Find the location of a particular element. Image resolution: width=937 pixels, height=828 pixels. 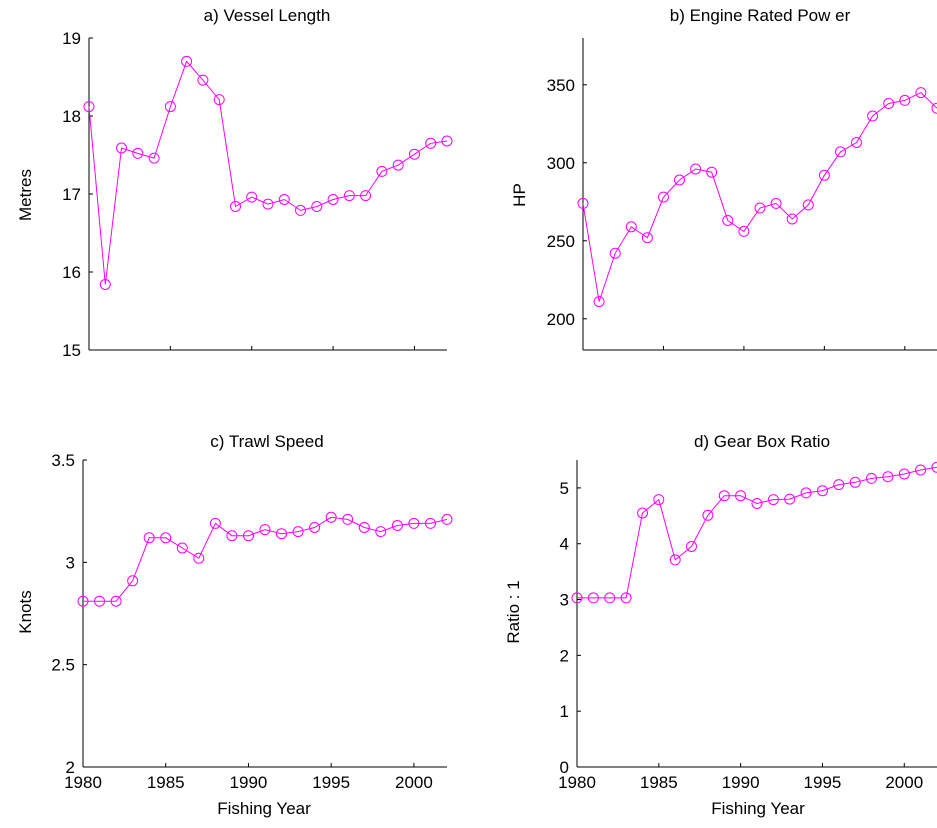

y-tick-label: 2.5 is located at coordinates (63, 665).